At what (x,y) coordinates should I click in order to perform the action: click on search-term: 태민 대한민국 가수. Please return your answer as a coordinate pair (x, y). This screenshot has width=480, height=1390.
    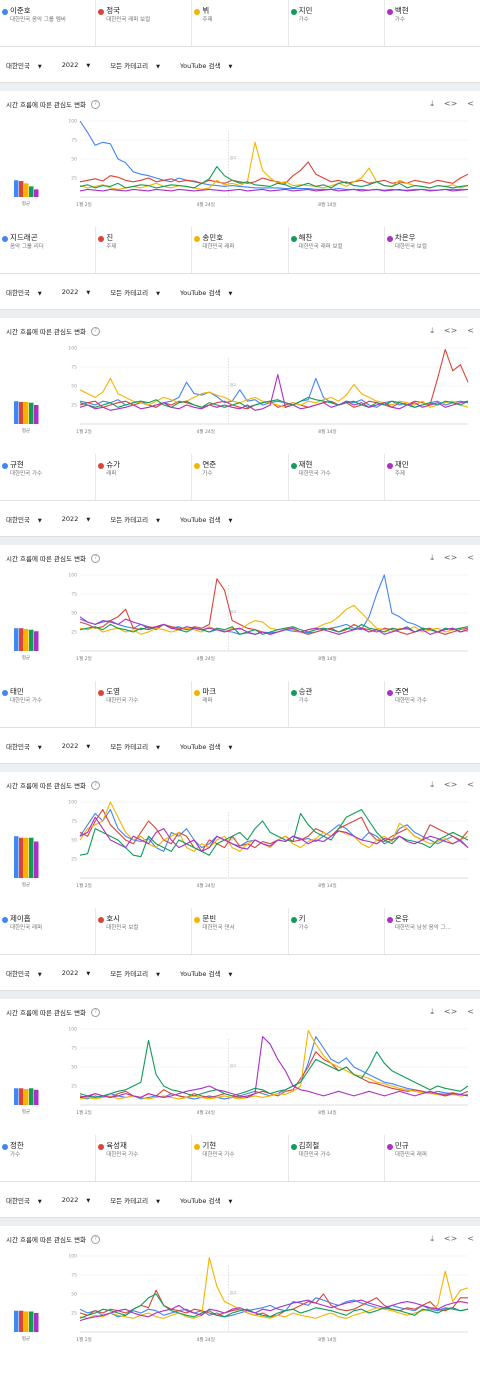
    Looking at the image, I should click on (47, 704).